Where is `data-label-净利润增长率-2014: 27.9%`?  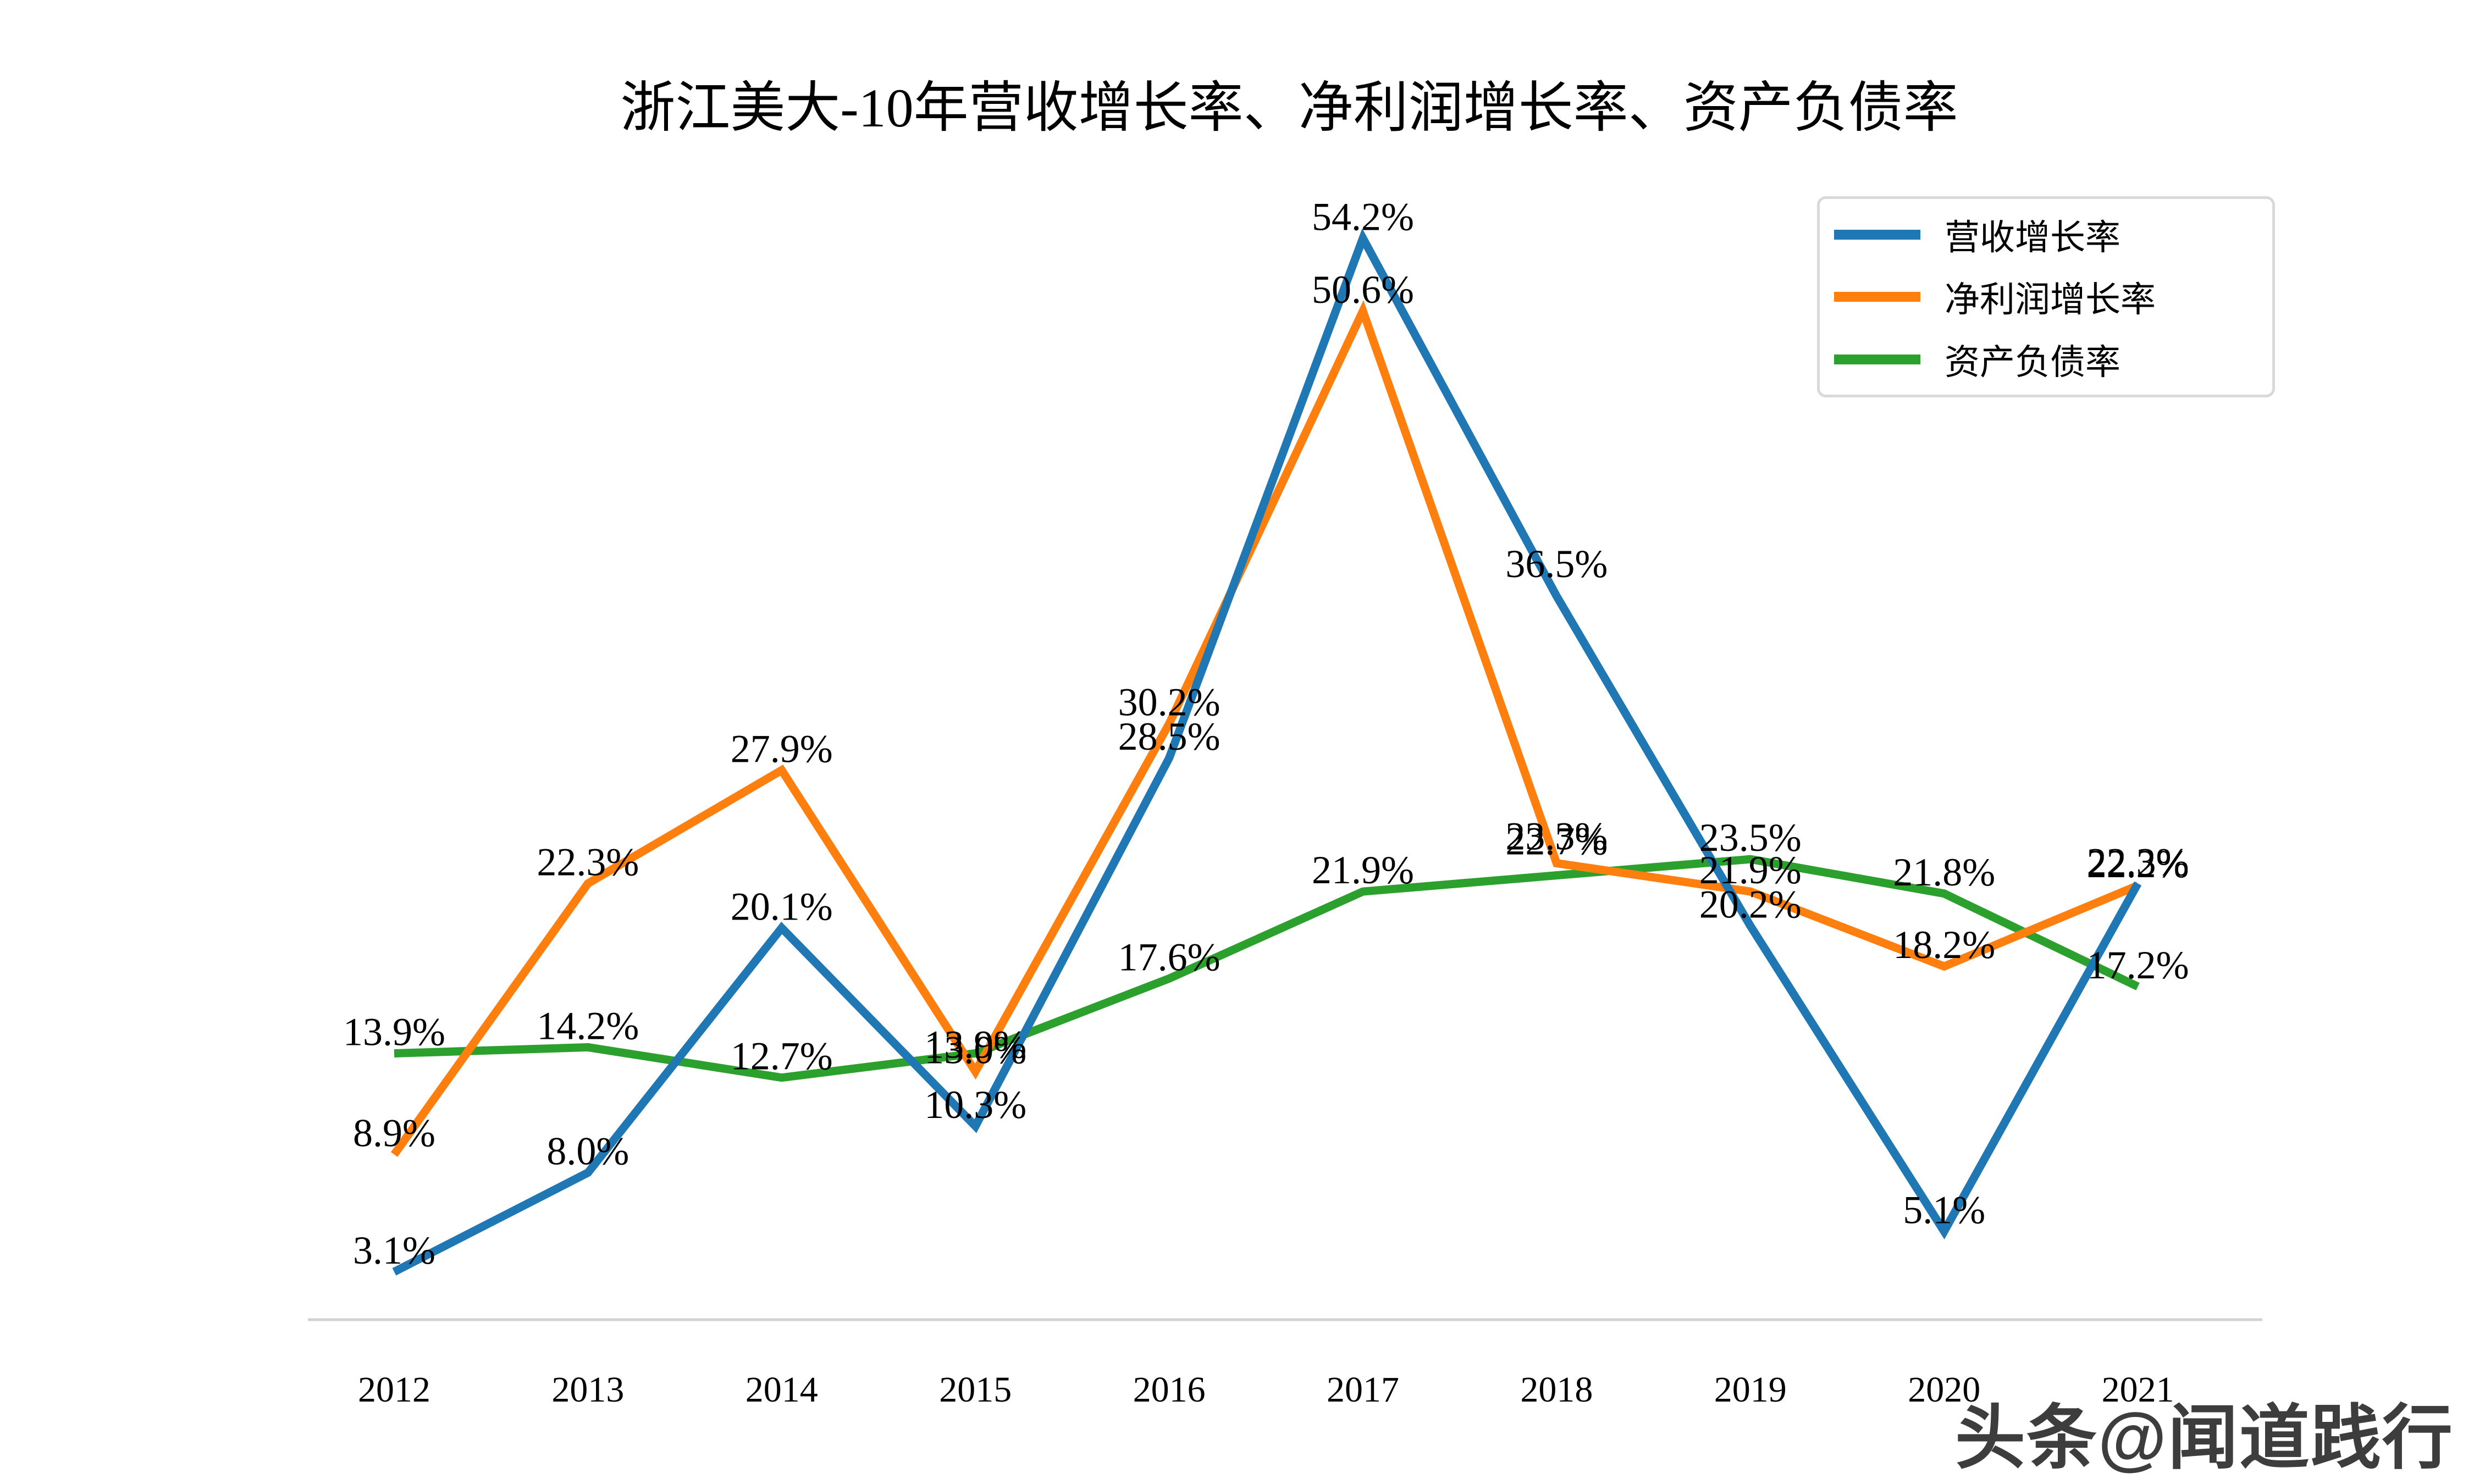 data-label-净利润增长率-2014: 27.9% is located at coordinates (782, 749).